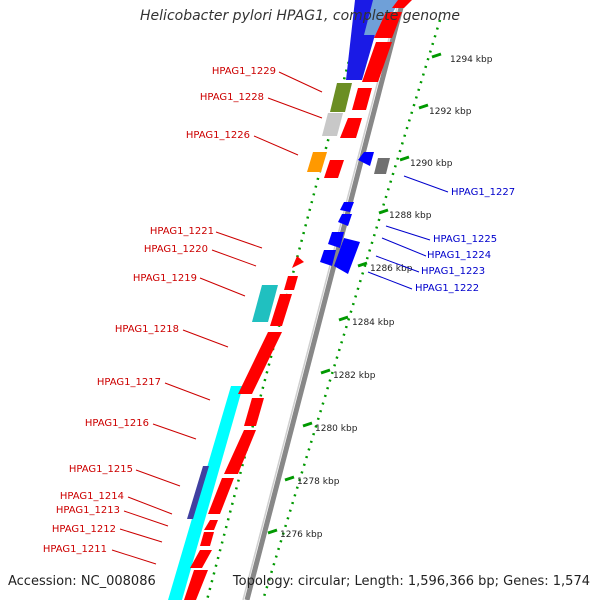 The width and height of the screenshot is (600, 604). What do you see at coordinates (355, 213) in the screenshot?
I see `reverse-strand-genes` at bounding box center [355, 213].